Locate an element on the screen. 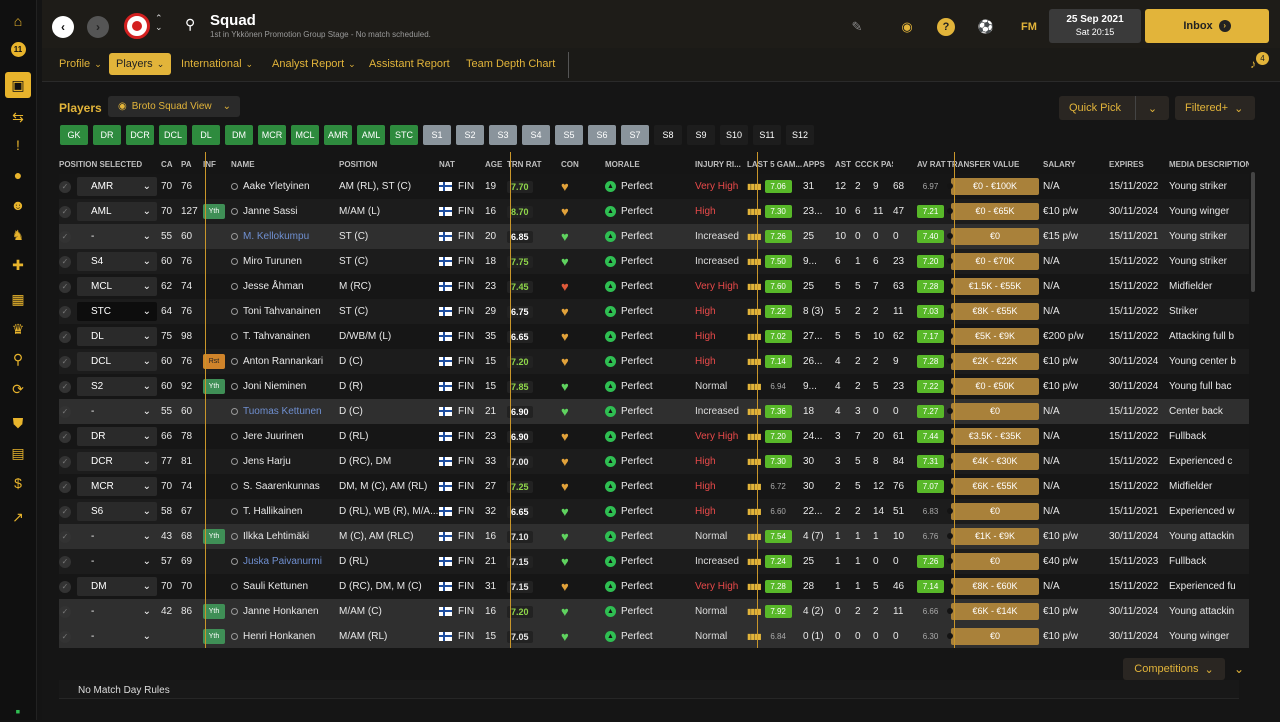 The width and height of the screenshot is (1280, 722). tab-team-depth-chart: Team Depth Chart is located at coordinates (510, 64).